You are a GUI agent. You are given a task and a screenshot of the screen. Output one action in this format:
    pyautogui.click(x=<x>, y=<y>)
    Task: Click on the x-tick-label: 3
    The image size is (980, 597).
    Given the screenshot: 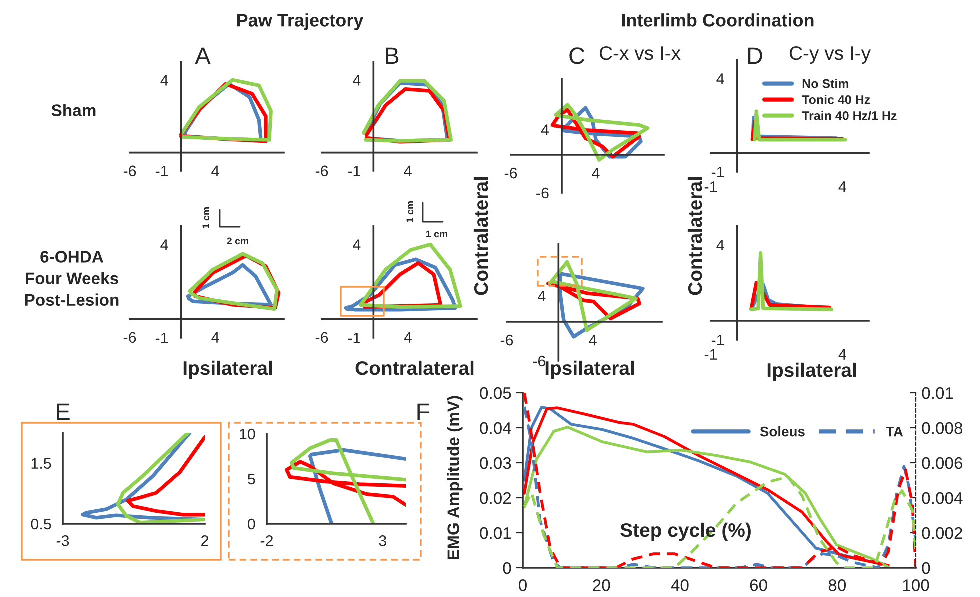 What is the action you would take?
    pyautogui.click(x=382, y=541)
    